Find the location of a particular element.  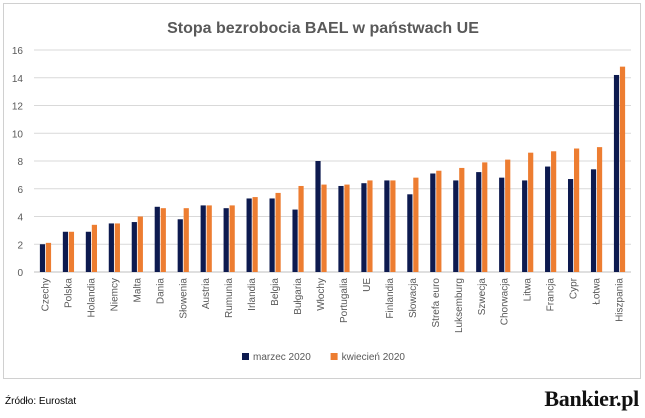

legend-label: kwiecień 2020 is located at coordinates (374, 357).